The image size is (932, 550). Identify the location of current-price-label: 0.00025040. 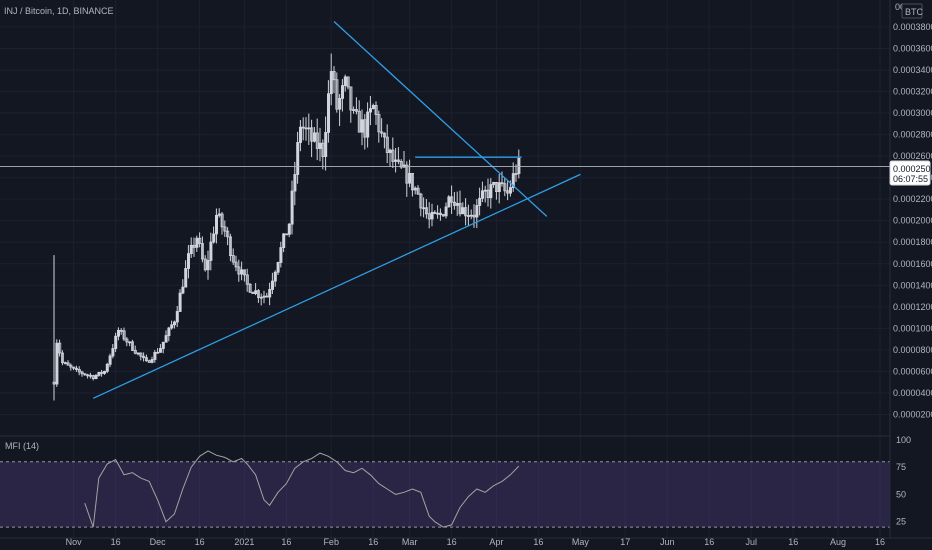
(912, 169).